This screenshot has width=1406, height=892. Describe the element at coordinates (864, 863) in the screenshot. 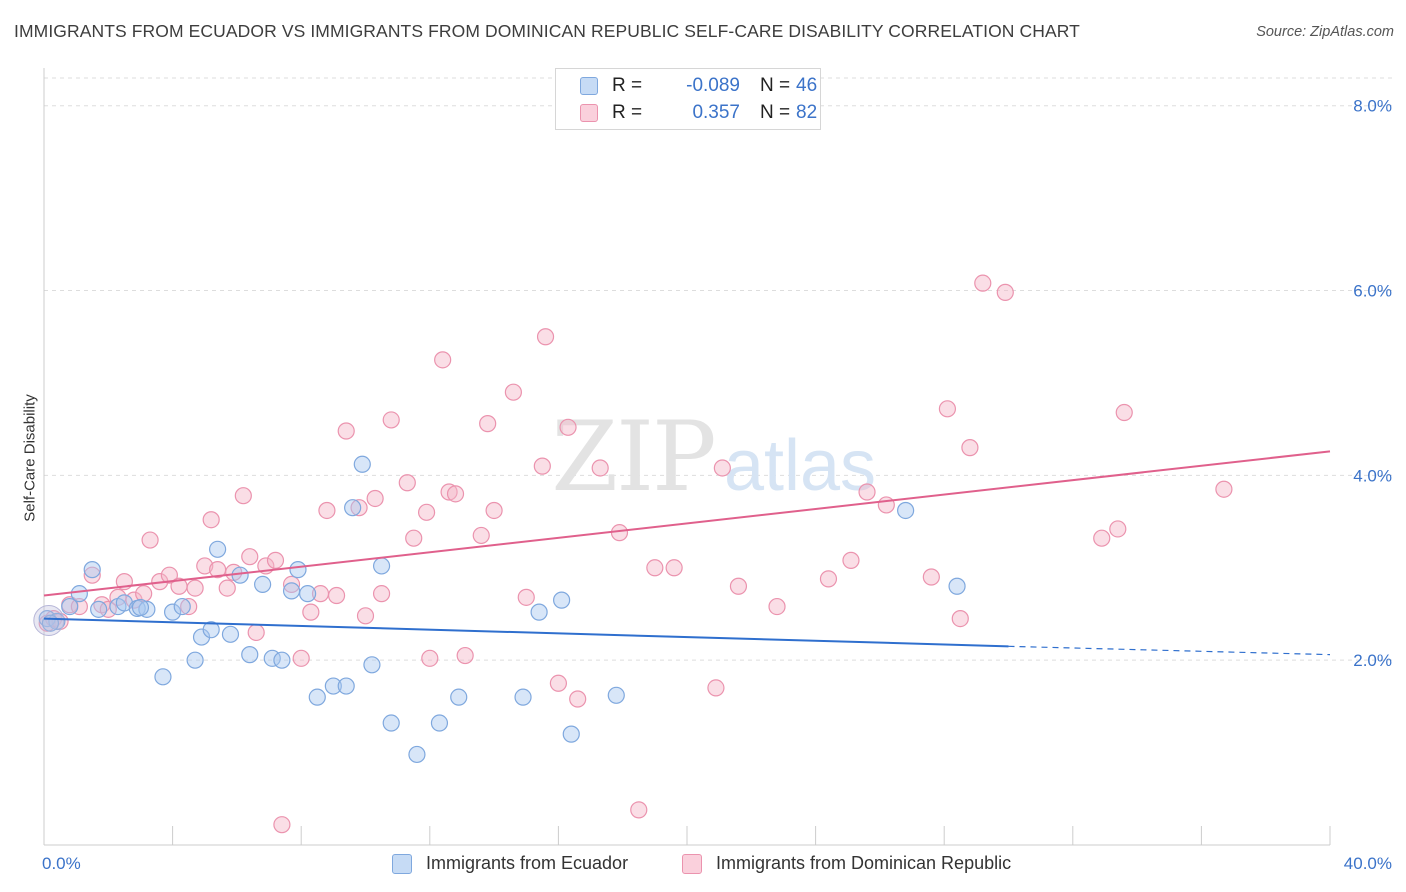

I see `legend-label-dominican: Immigrants from Dominican Republic` at that location.